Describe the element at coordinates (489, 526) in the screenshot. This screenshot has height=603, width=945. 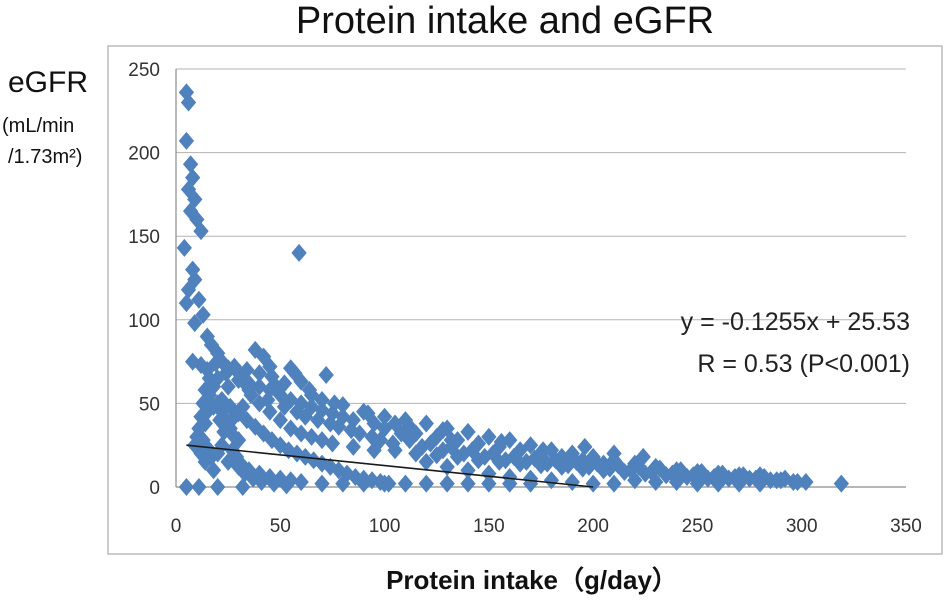
I see `x-tick-label: 150` at that location.